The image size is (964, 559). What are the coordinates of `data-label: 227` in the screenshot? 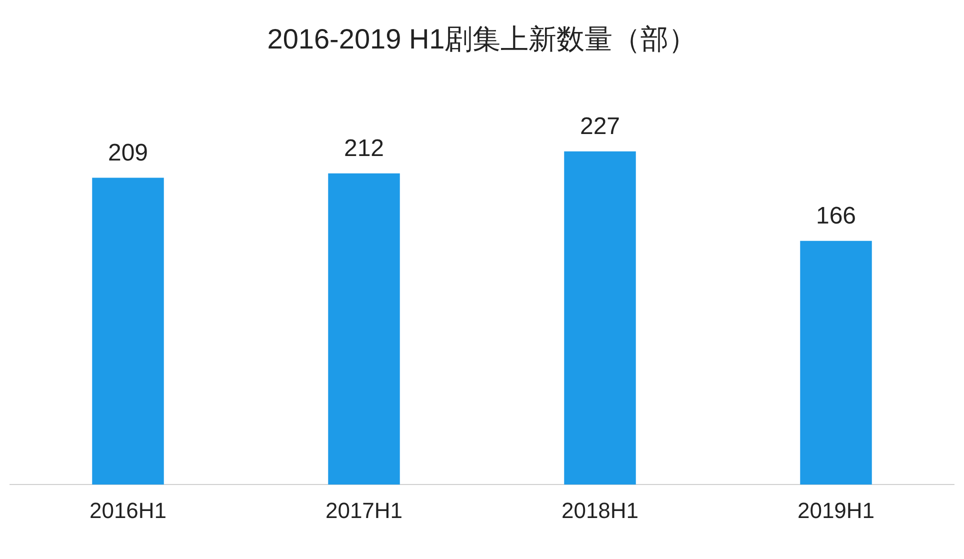 It's located at (600, 126).